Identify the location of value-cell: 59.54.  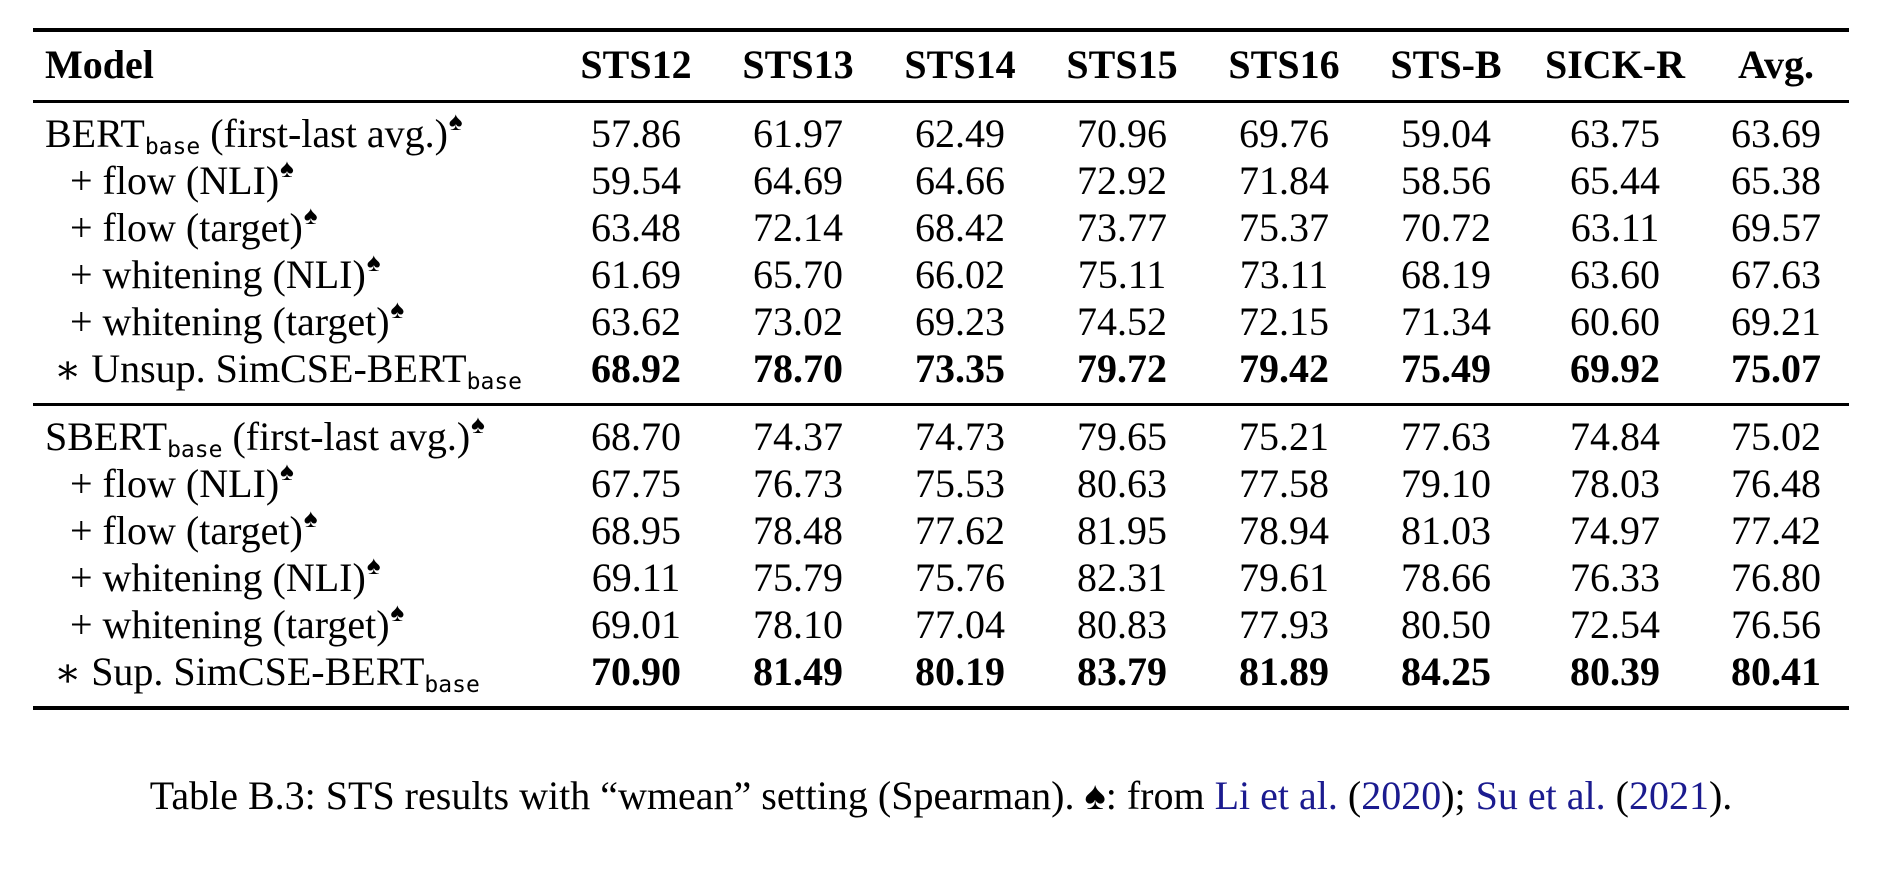
(636, 180).